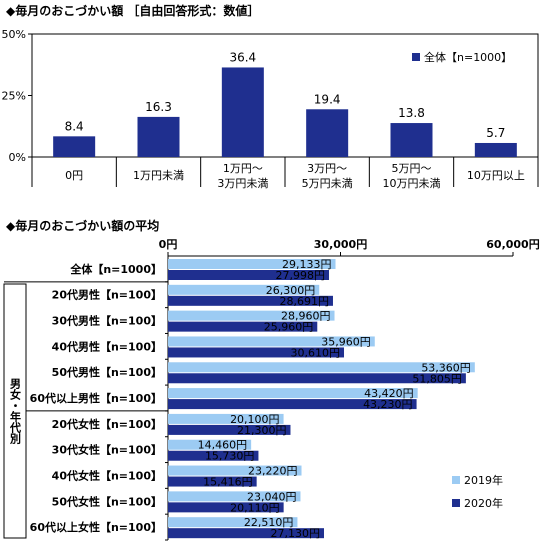 The width and height of the screenshot is (550, 543). I want to click on chart2-legend-label: 2019年, so click(483, 480).